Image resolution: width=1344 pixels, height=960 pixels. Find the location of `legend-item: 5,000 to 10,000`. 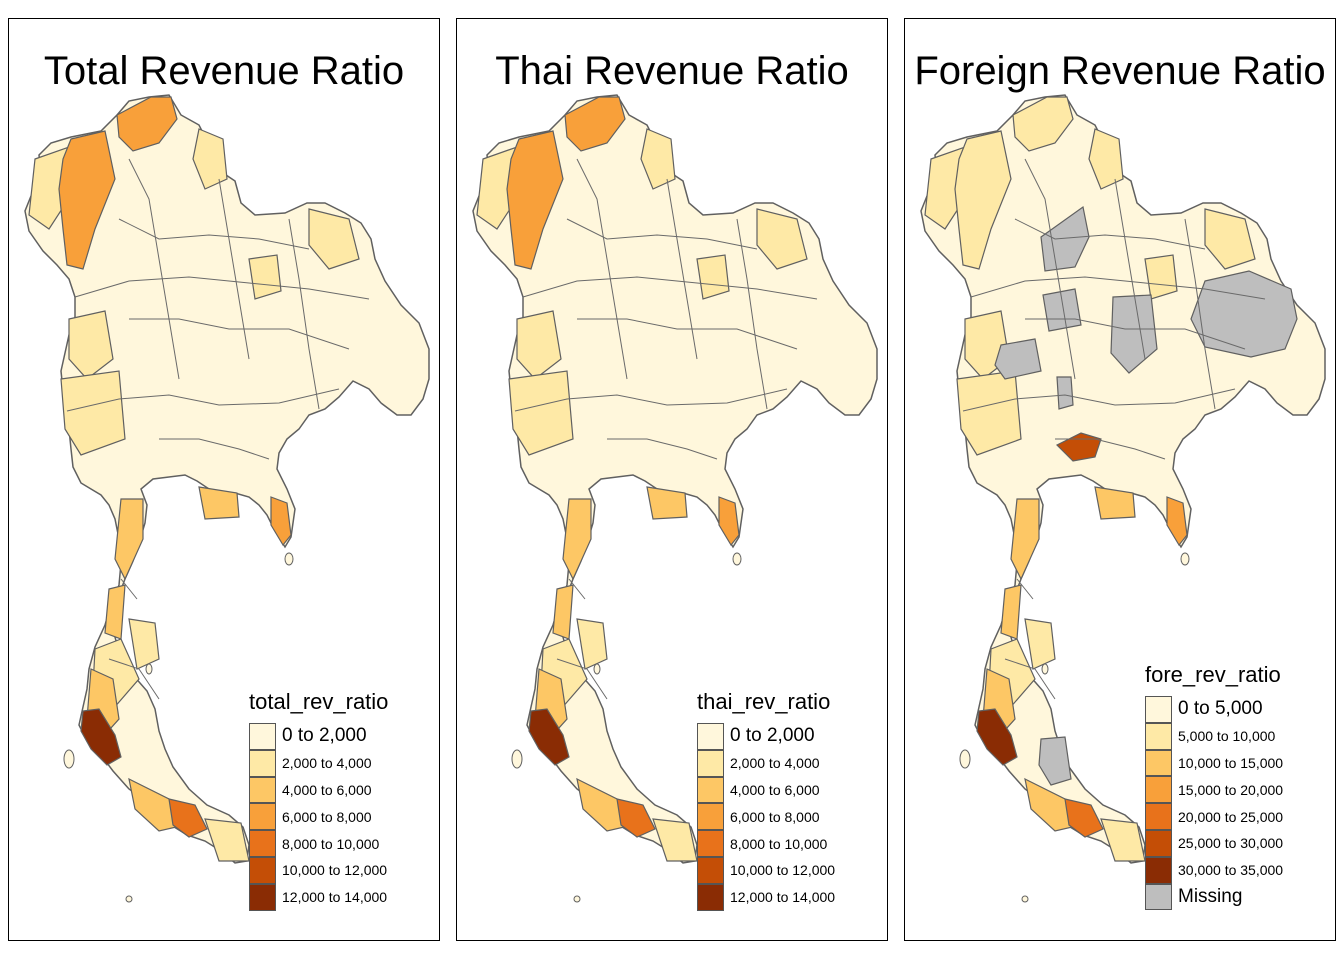

legend-item: 5,000 to 10,000 is located at coordinates (1214, 736).